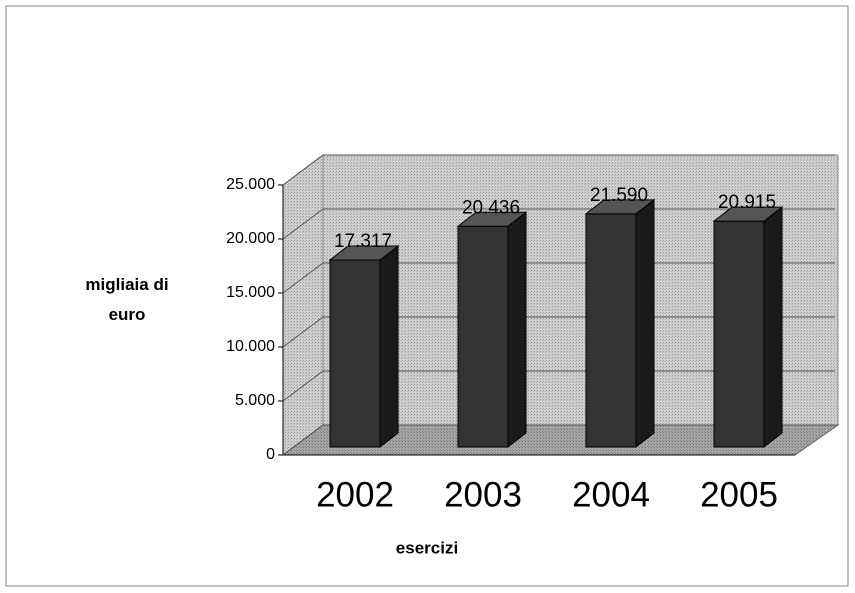 The width and height of the screenshot is (855, 593). I want to click on y-tick-label: 10.000, so click(250, 346).